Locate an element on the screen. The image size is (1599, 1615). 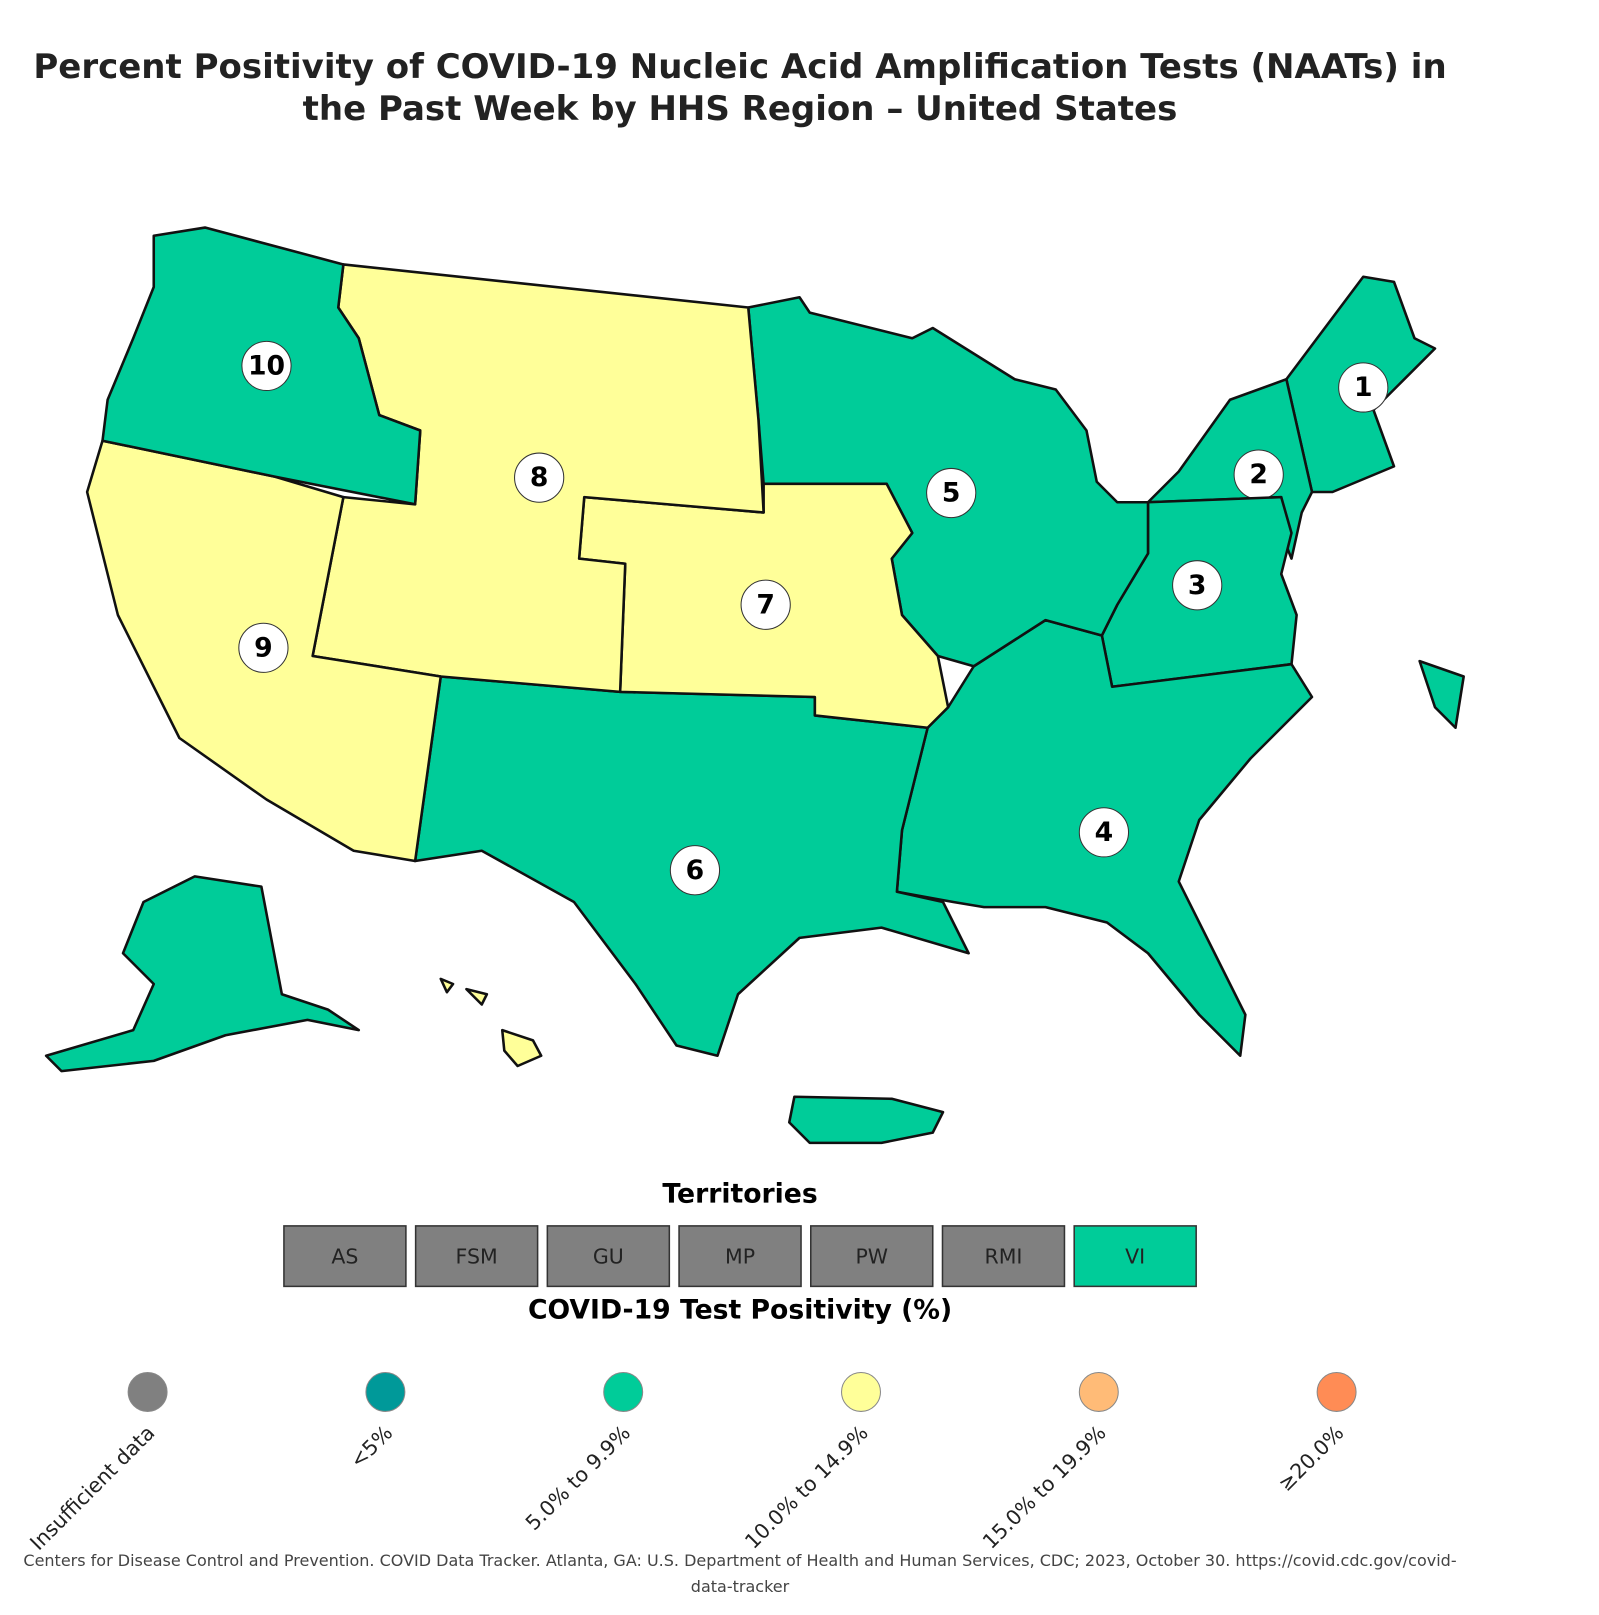
hhs-region: 10 is located at coordinates (233, 649).